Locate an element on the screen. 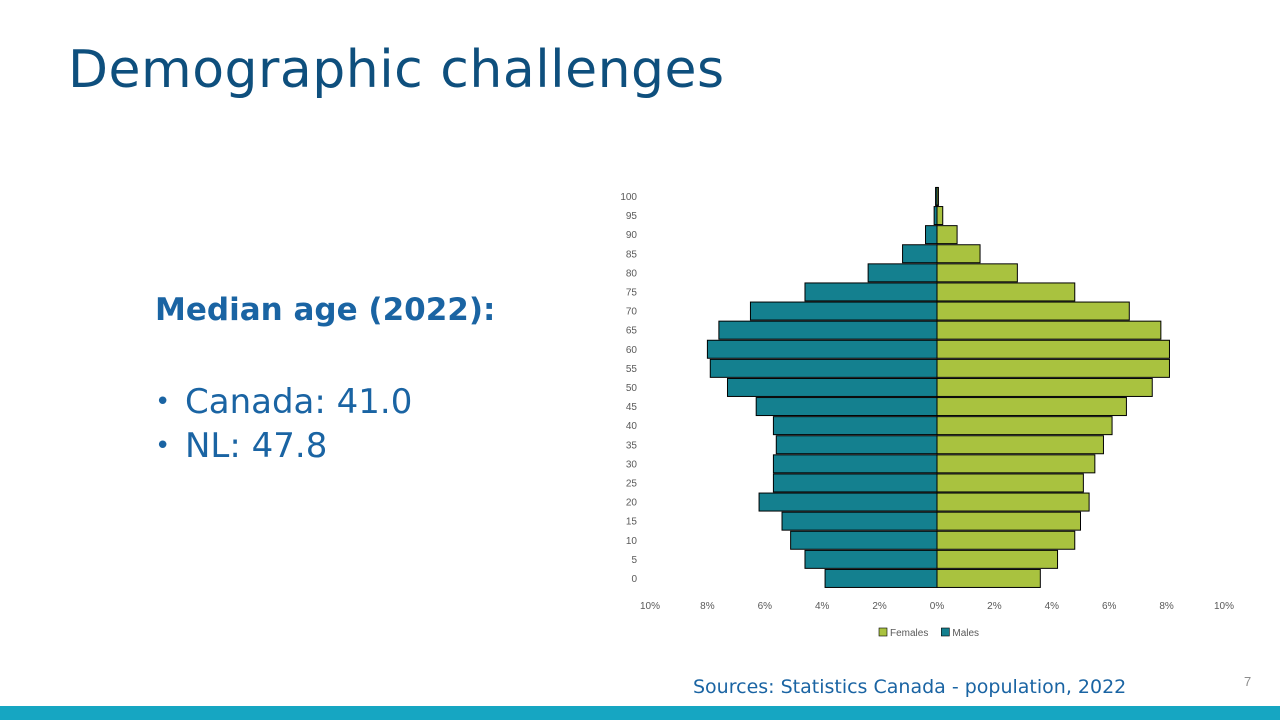 This screenshot has width=1280, height=720. chart-legend: Females Males is located at coordinates (928, 633).